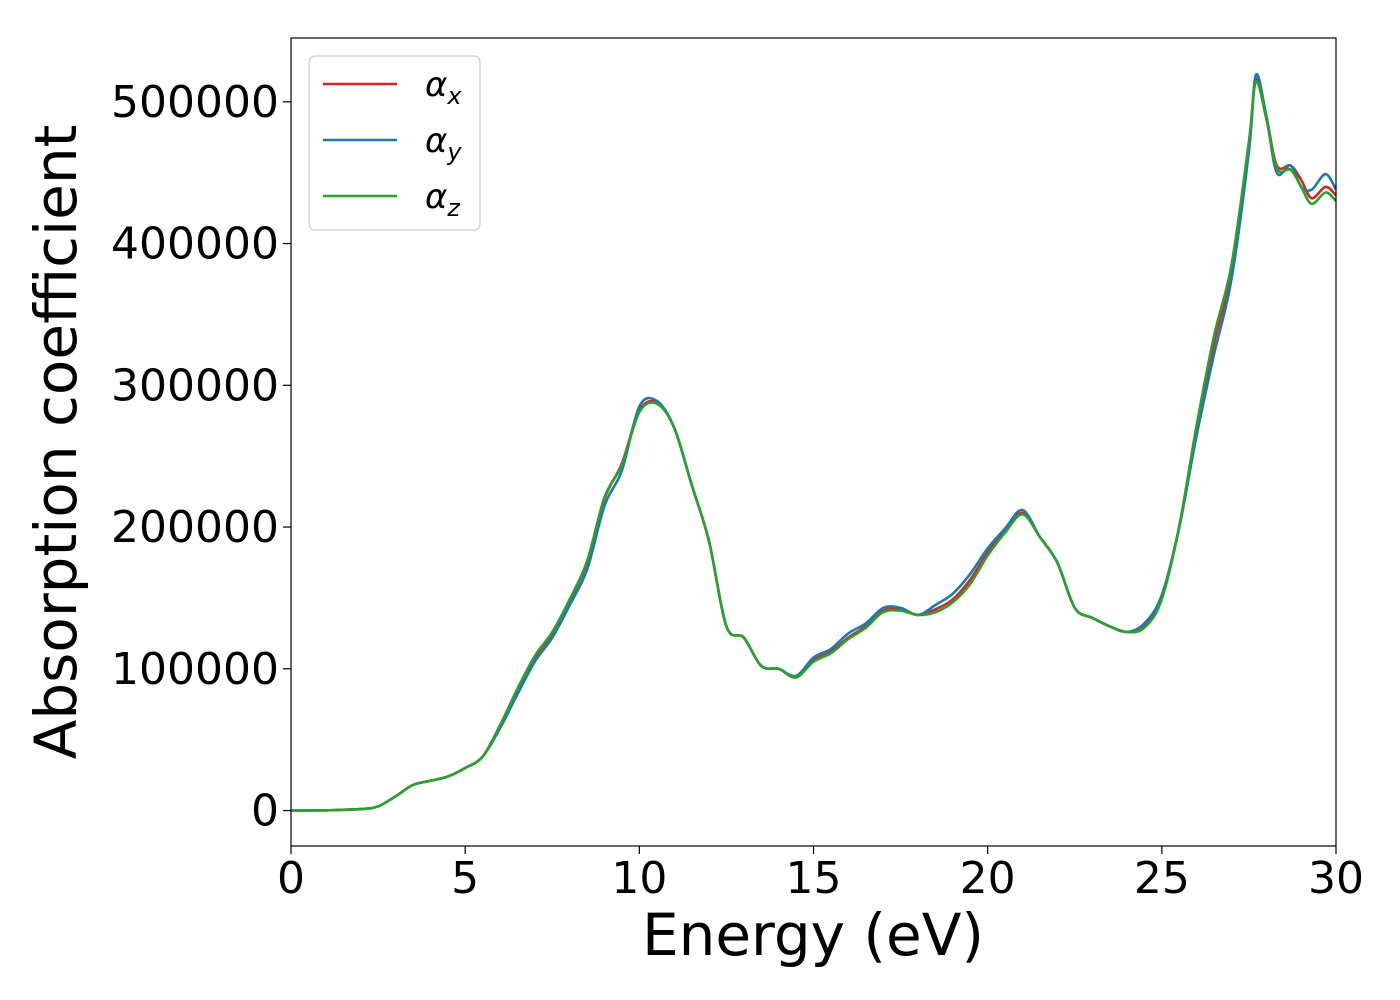 This screenshot has width=1400, height=1000. What do you see at coordinates (195, 102) in the screenshot?
I see `y-tick-label: 500000` at bounding box center [195, 102].